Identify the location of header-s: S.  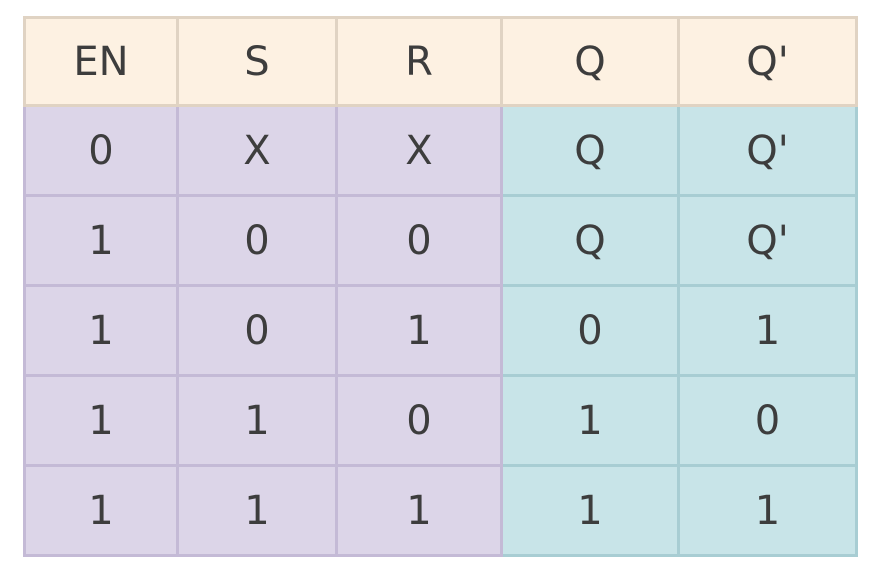
(258, 61).